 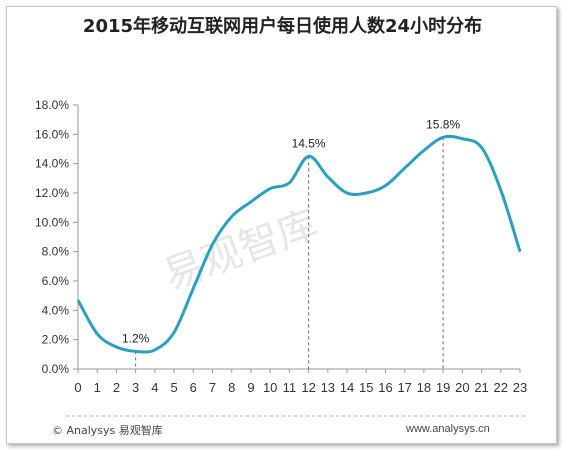 I want to click on x-tick-label: 13, so click(x=328, y=387).